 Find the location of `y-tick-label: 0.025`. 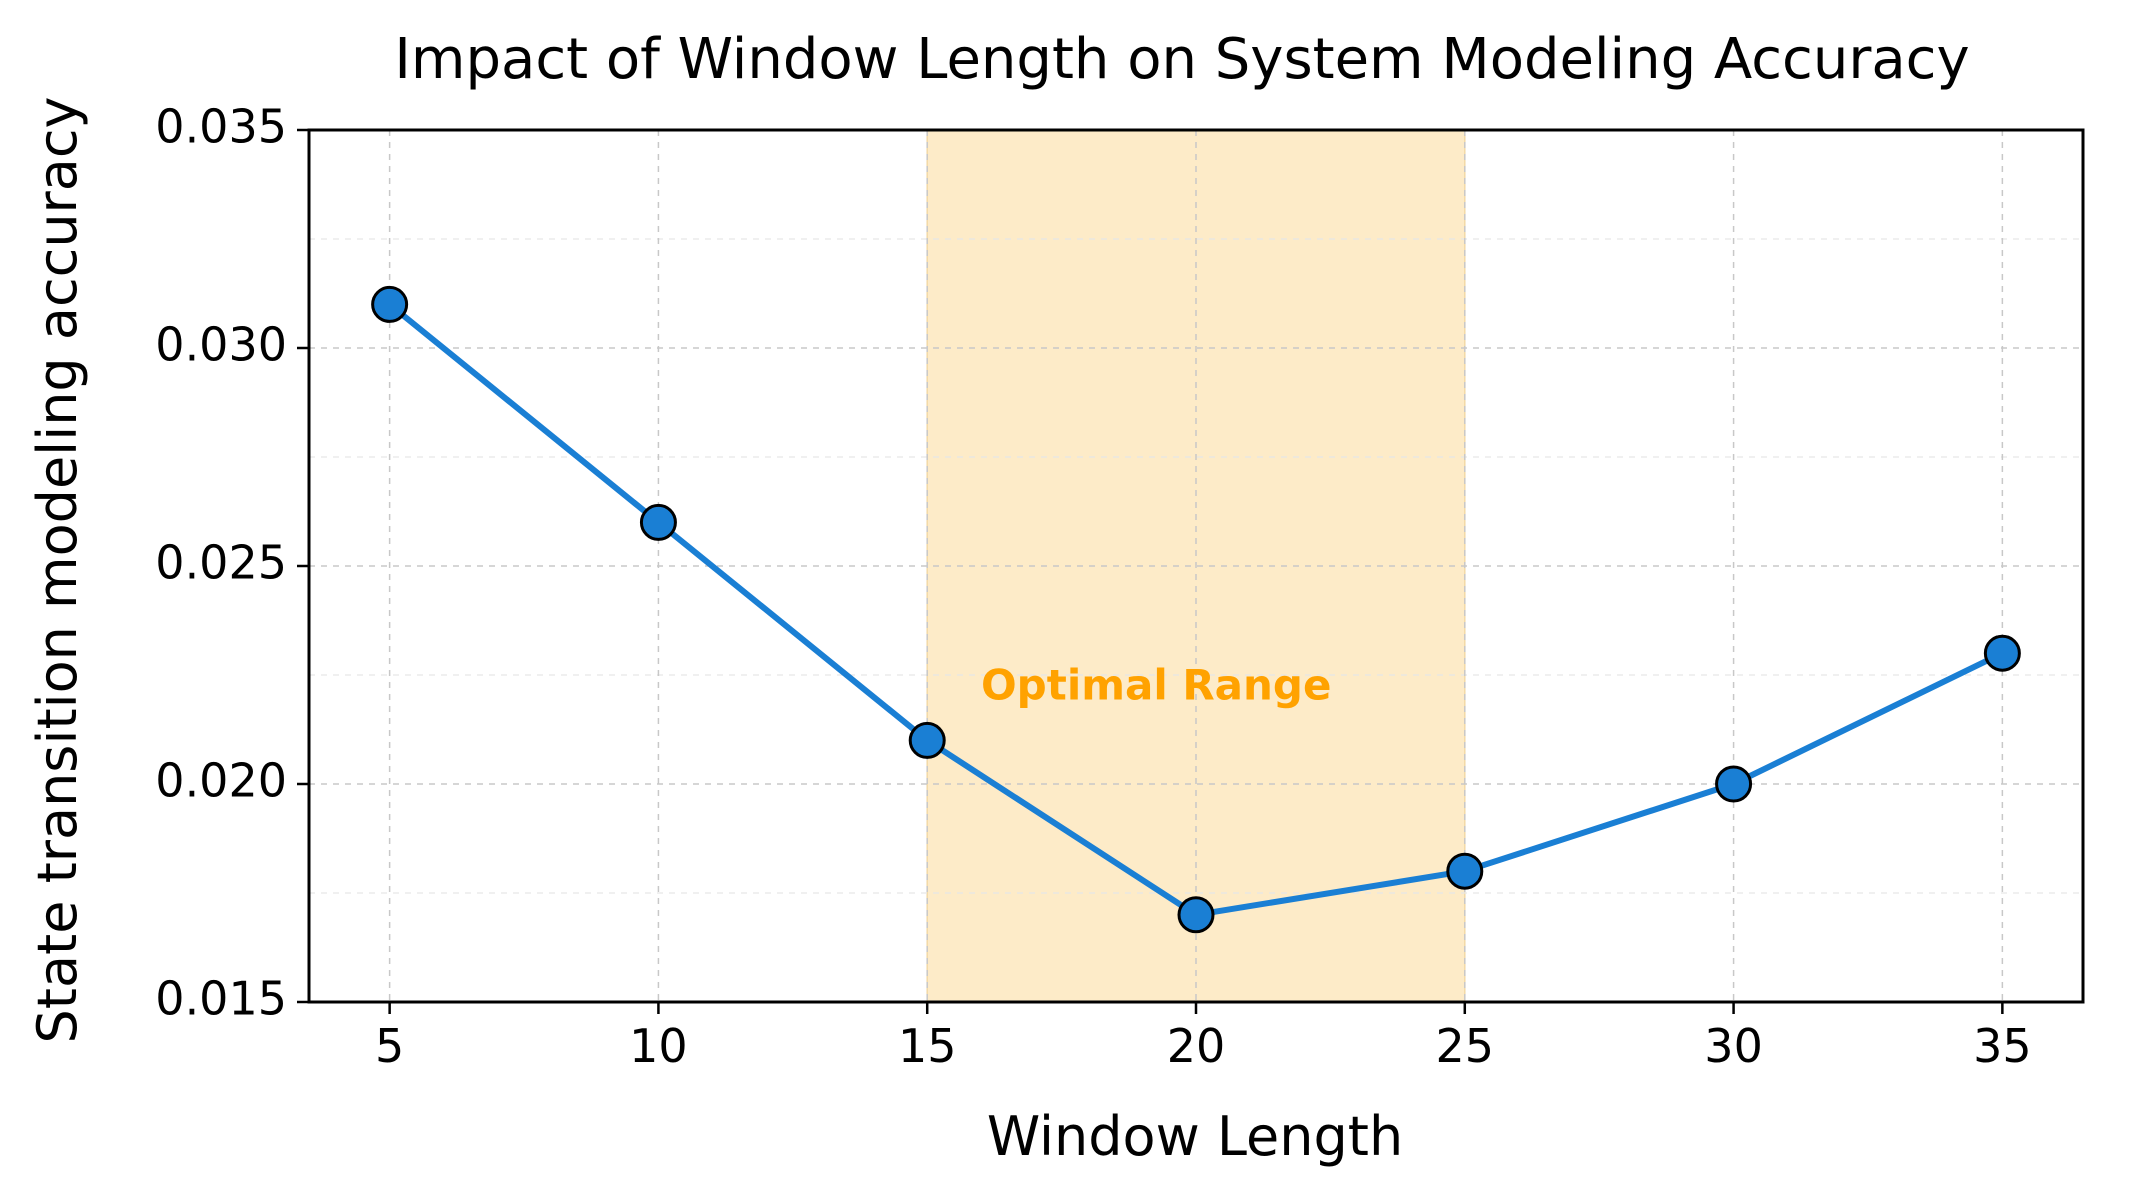

y-tick-label: 0.025 is located at coordinates (221, 563).